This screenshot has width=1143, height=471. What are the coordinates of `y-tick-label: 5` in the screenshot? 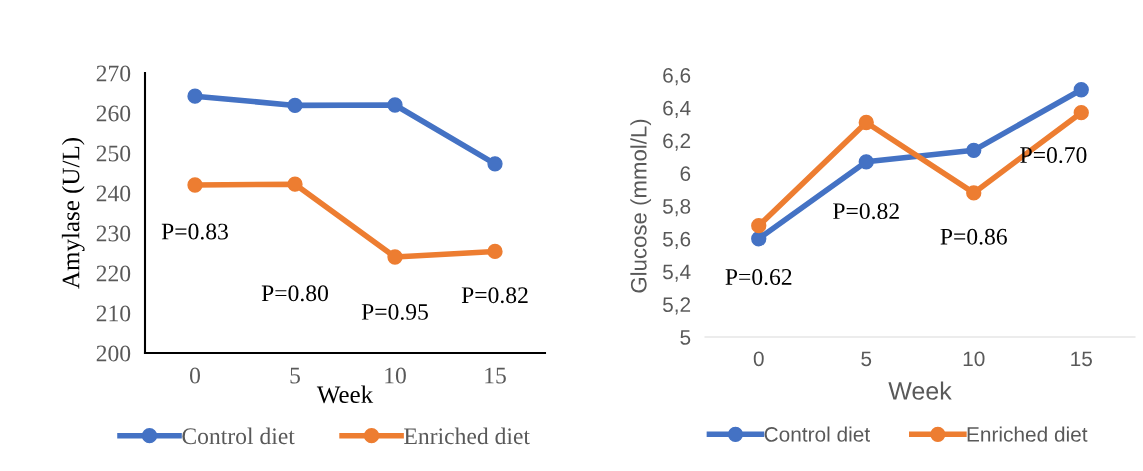 It's located at (685, 337).